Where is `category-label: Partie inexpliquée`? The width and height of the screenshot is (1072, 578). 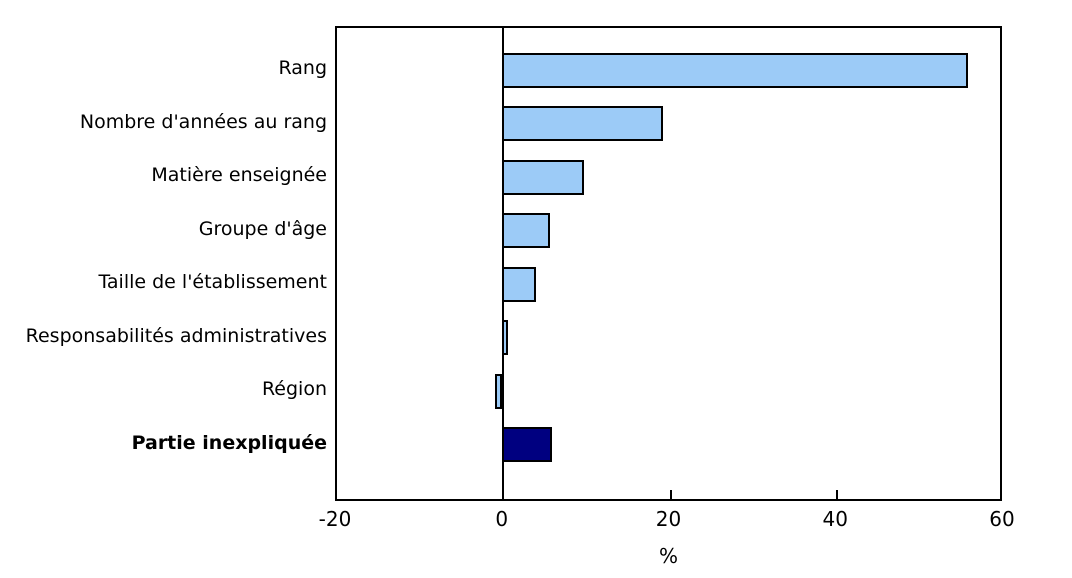
category-label: Partie inexpliquée is located at coordinates (229, 442).